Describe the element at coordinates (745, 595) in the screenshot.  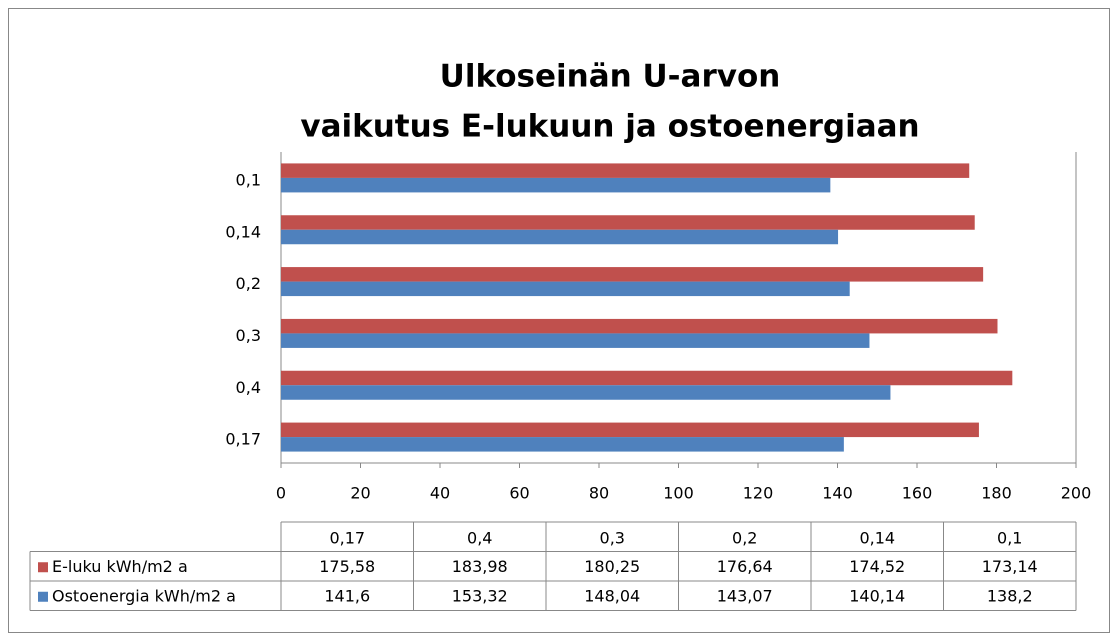
I see `table-value: 143,07` at that location.